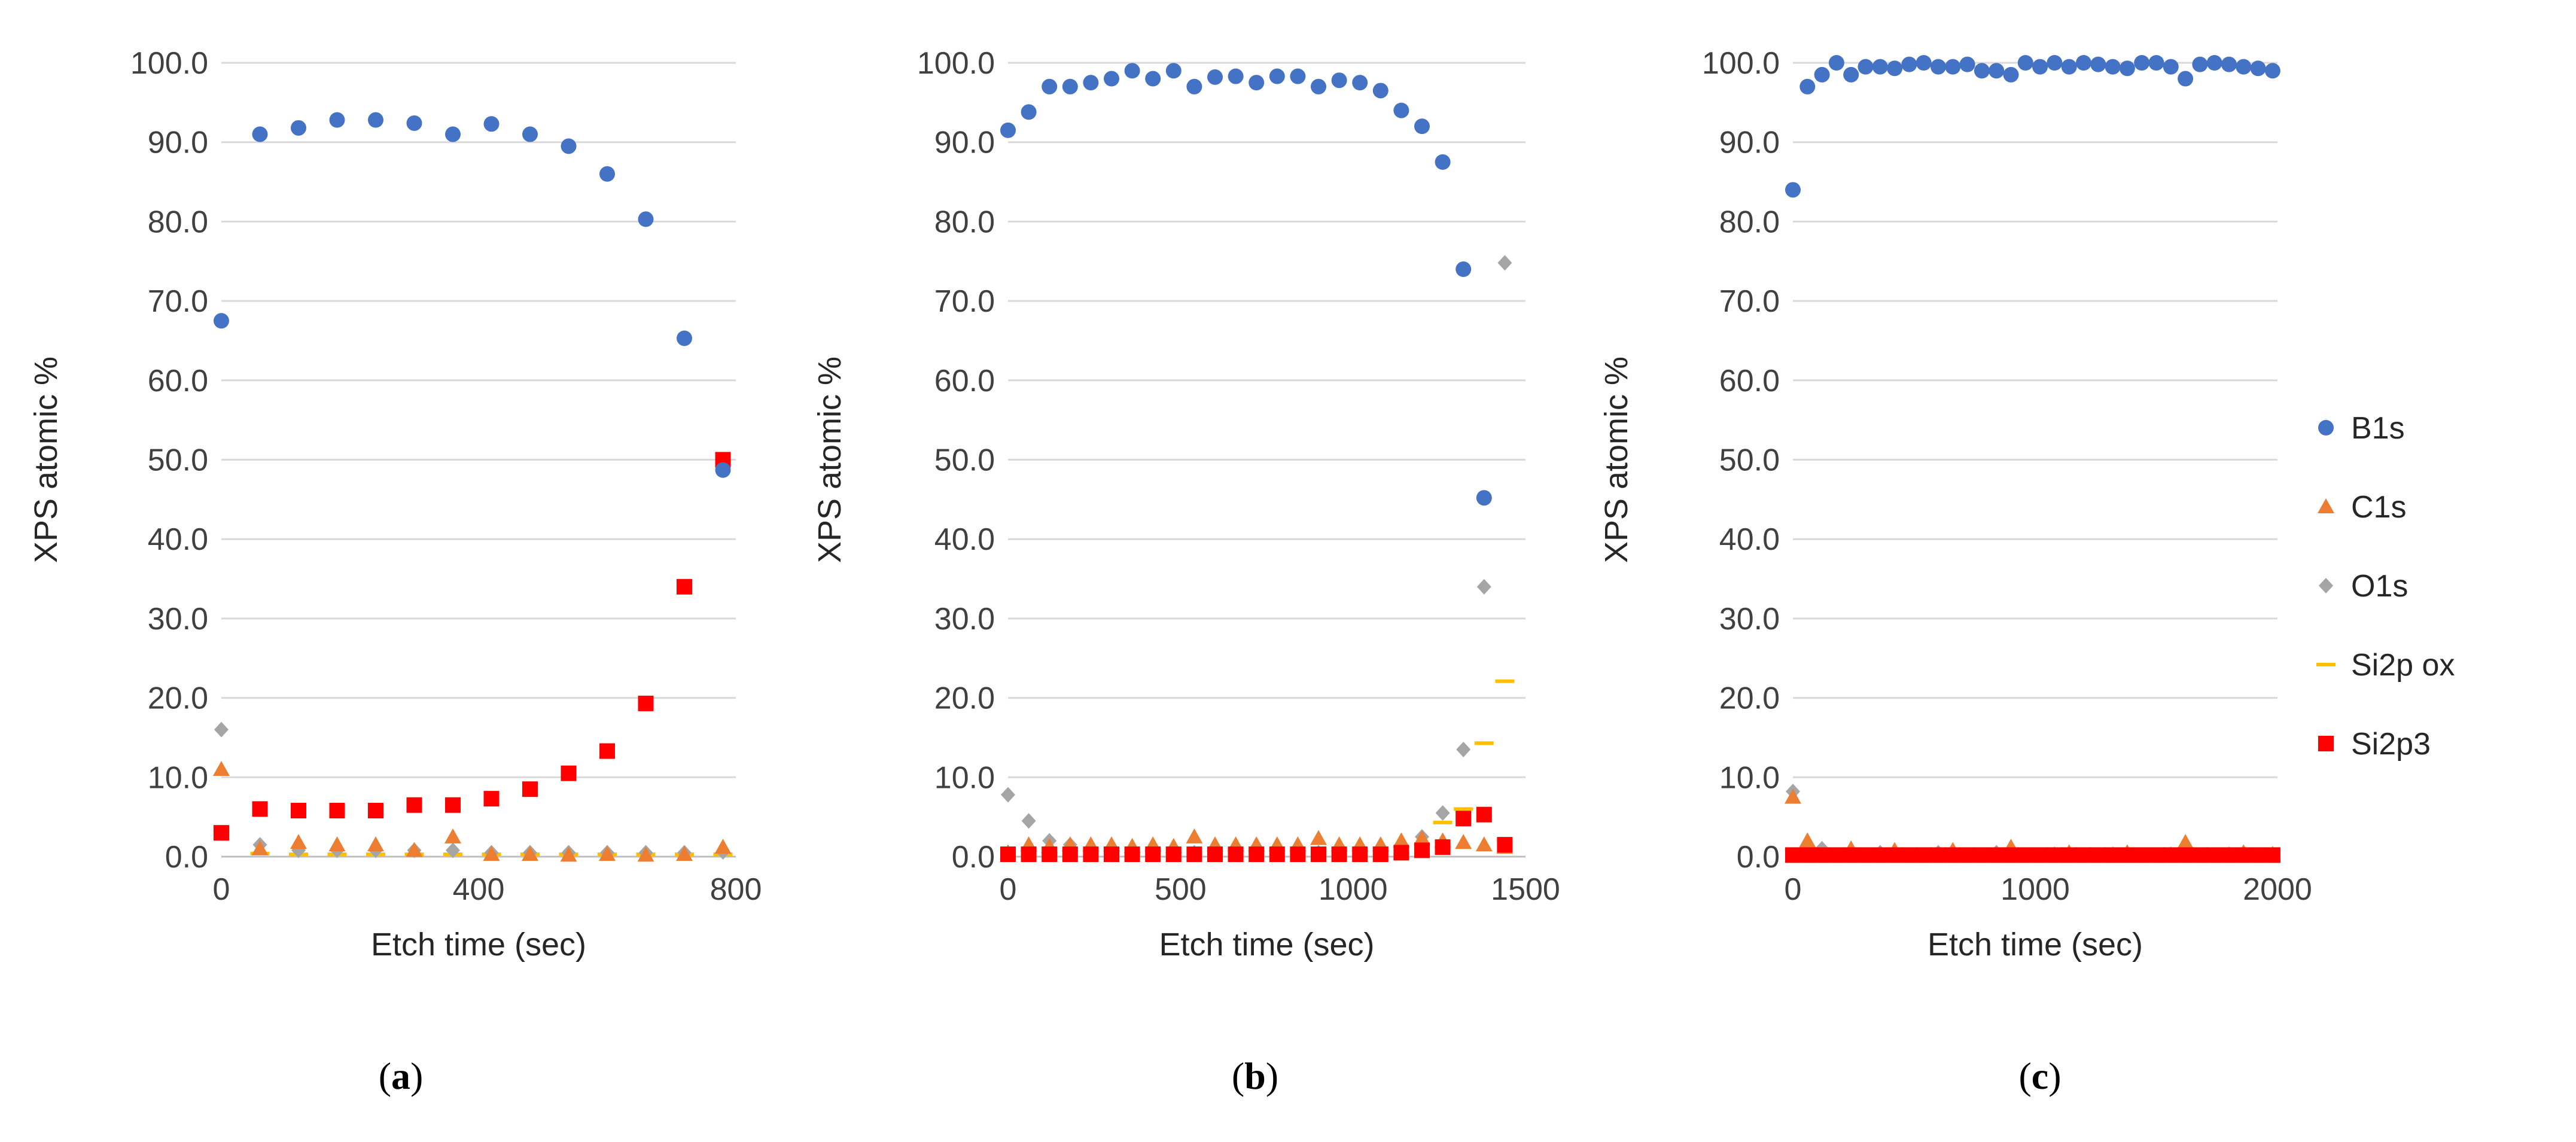 Image resolution: width=2576 pixels, height=1142 pixels. Describe the element at coordinates (2362, 507) in the screenshot. I see `legend-item: C1s` at that location.